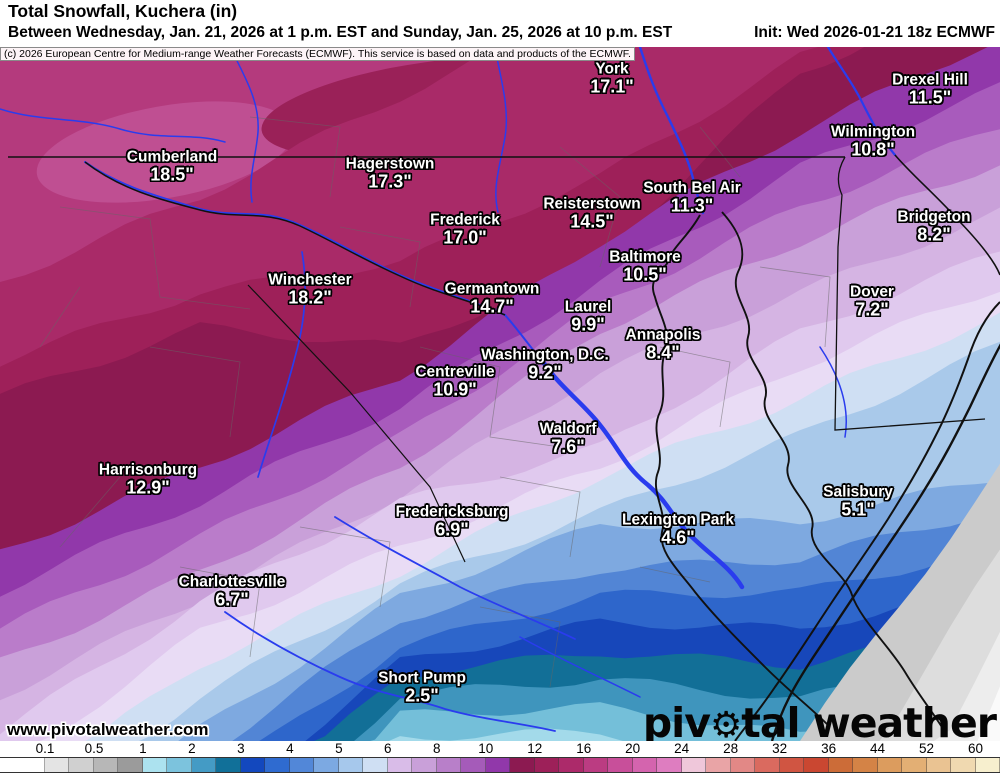 The width and height of the screenshot is (1000, 773). I want to click on city-label: Drexel Hill 11.5", so click(930, 89).